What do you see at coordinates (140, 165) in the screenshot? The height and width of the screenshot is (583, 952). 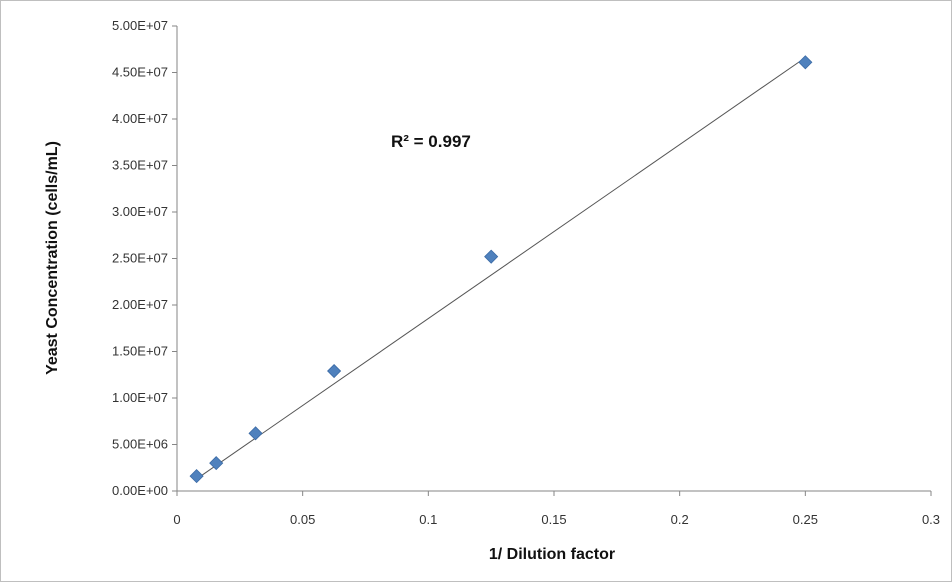 I see `y-tick-label: 3.50E+07` at bounding box center [140, 165].